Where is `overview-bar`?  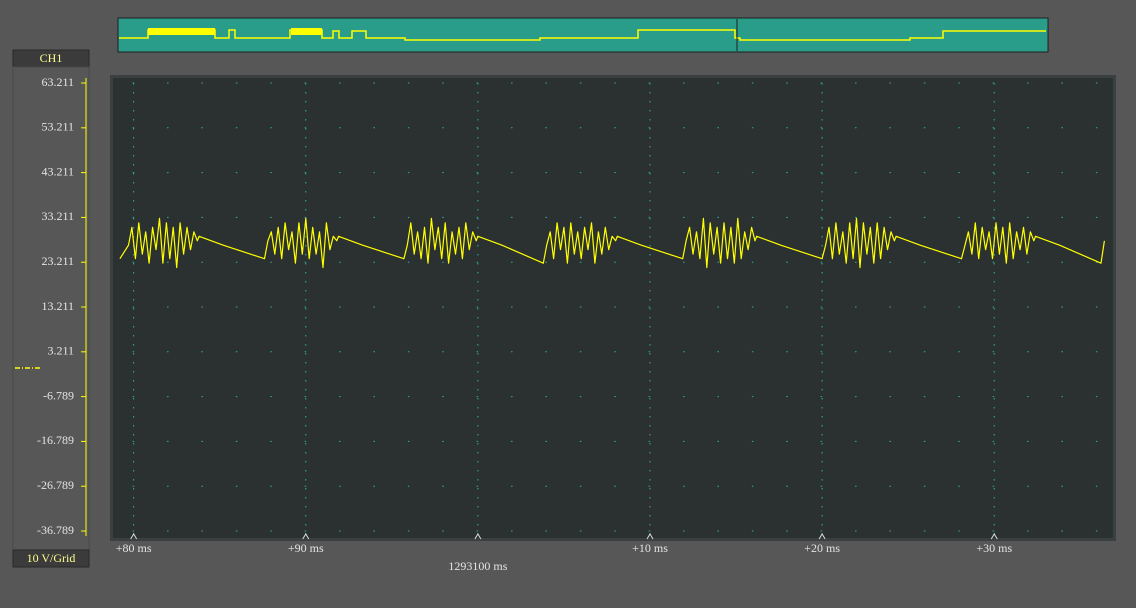 overview-bar is located at coordinates (583, 35).